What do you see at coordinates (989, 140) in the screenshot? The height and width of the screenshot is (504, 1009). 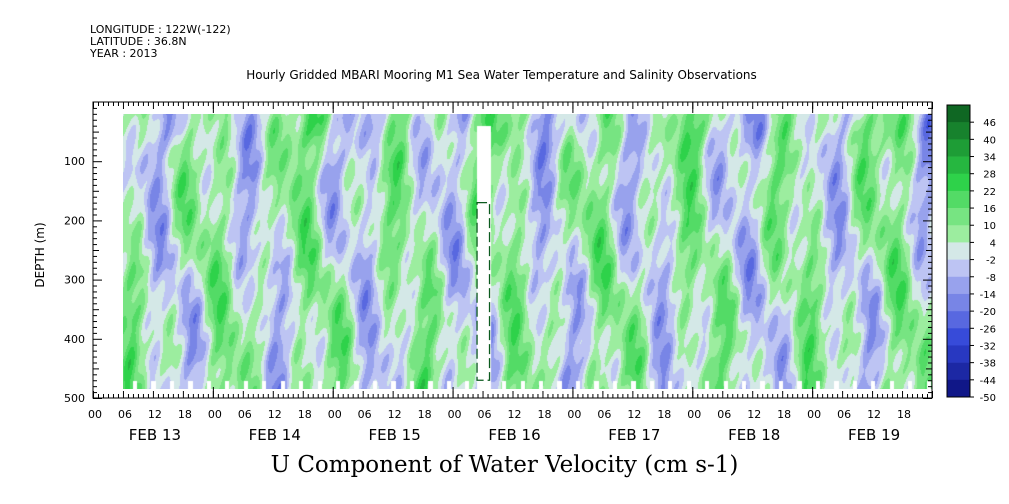 I see `colorbar-label: 40` at bounding box center [989, 140].